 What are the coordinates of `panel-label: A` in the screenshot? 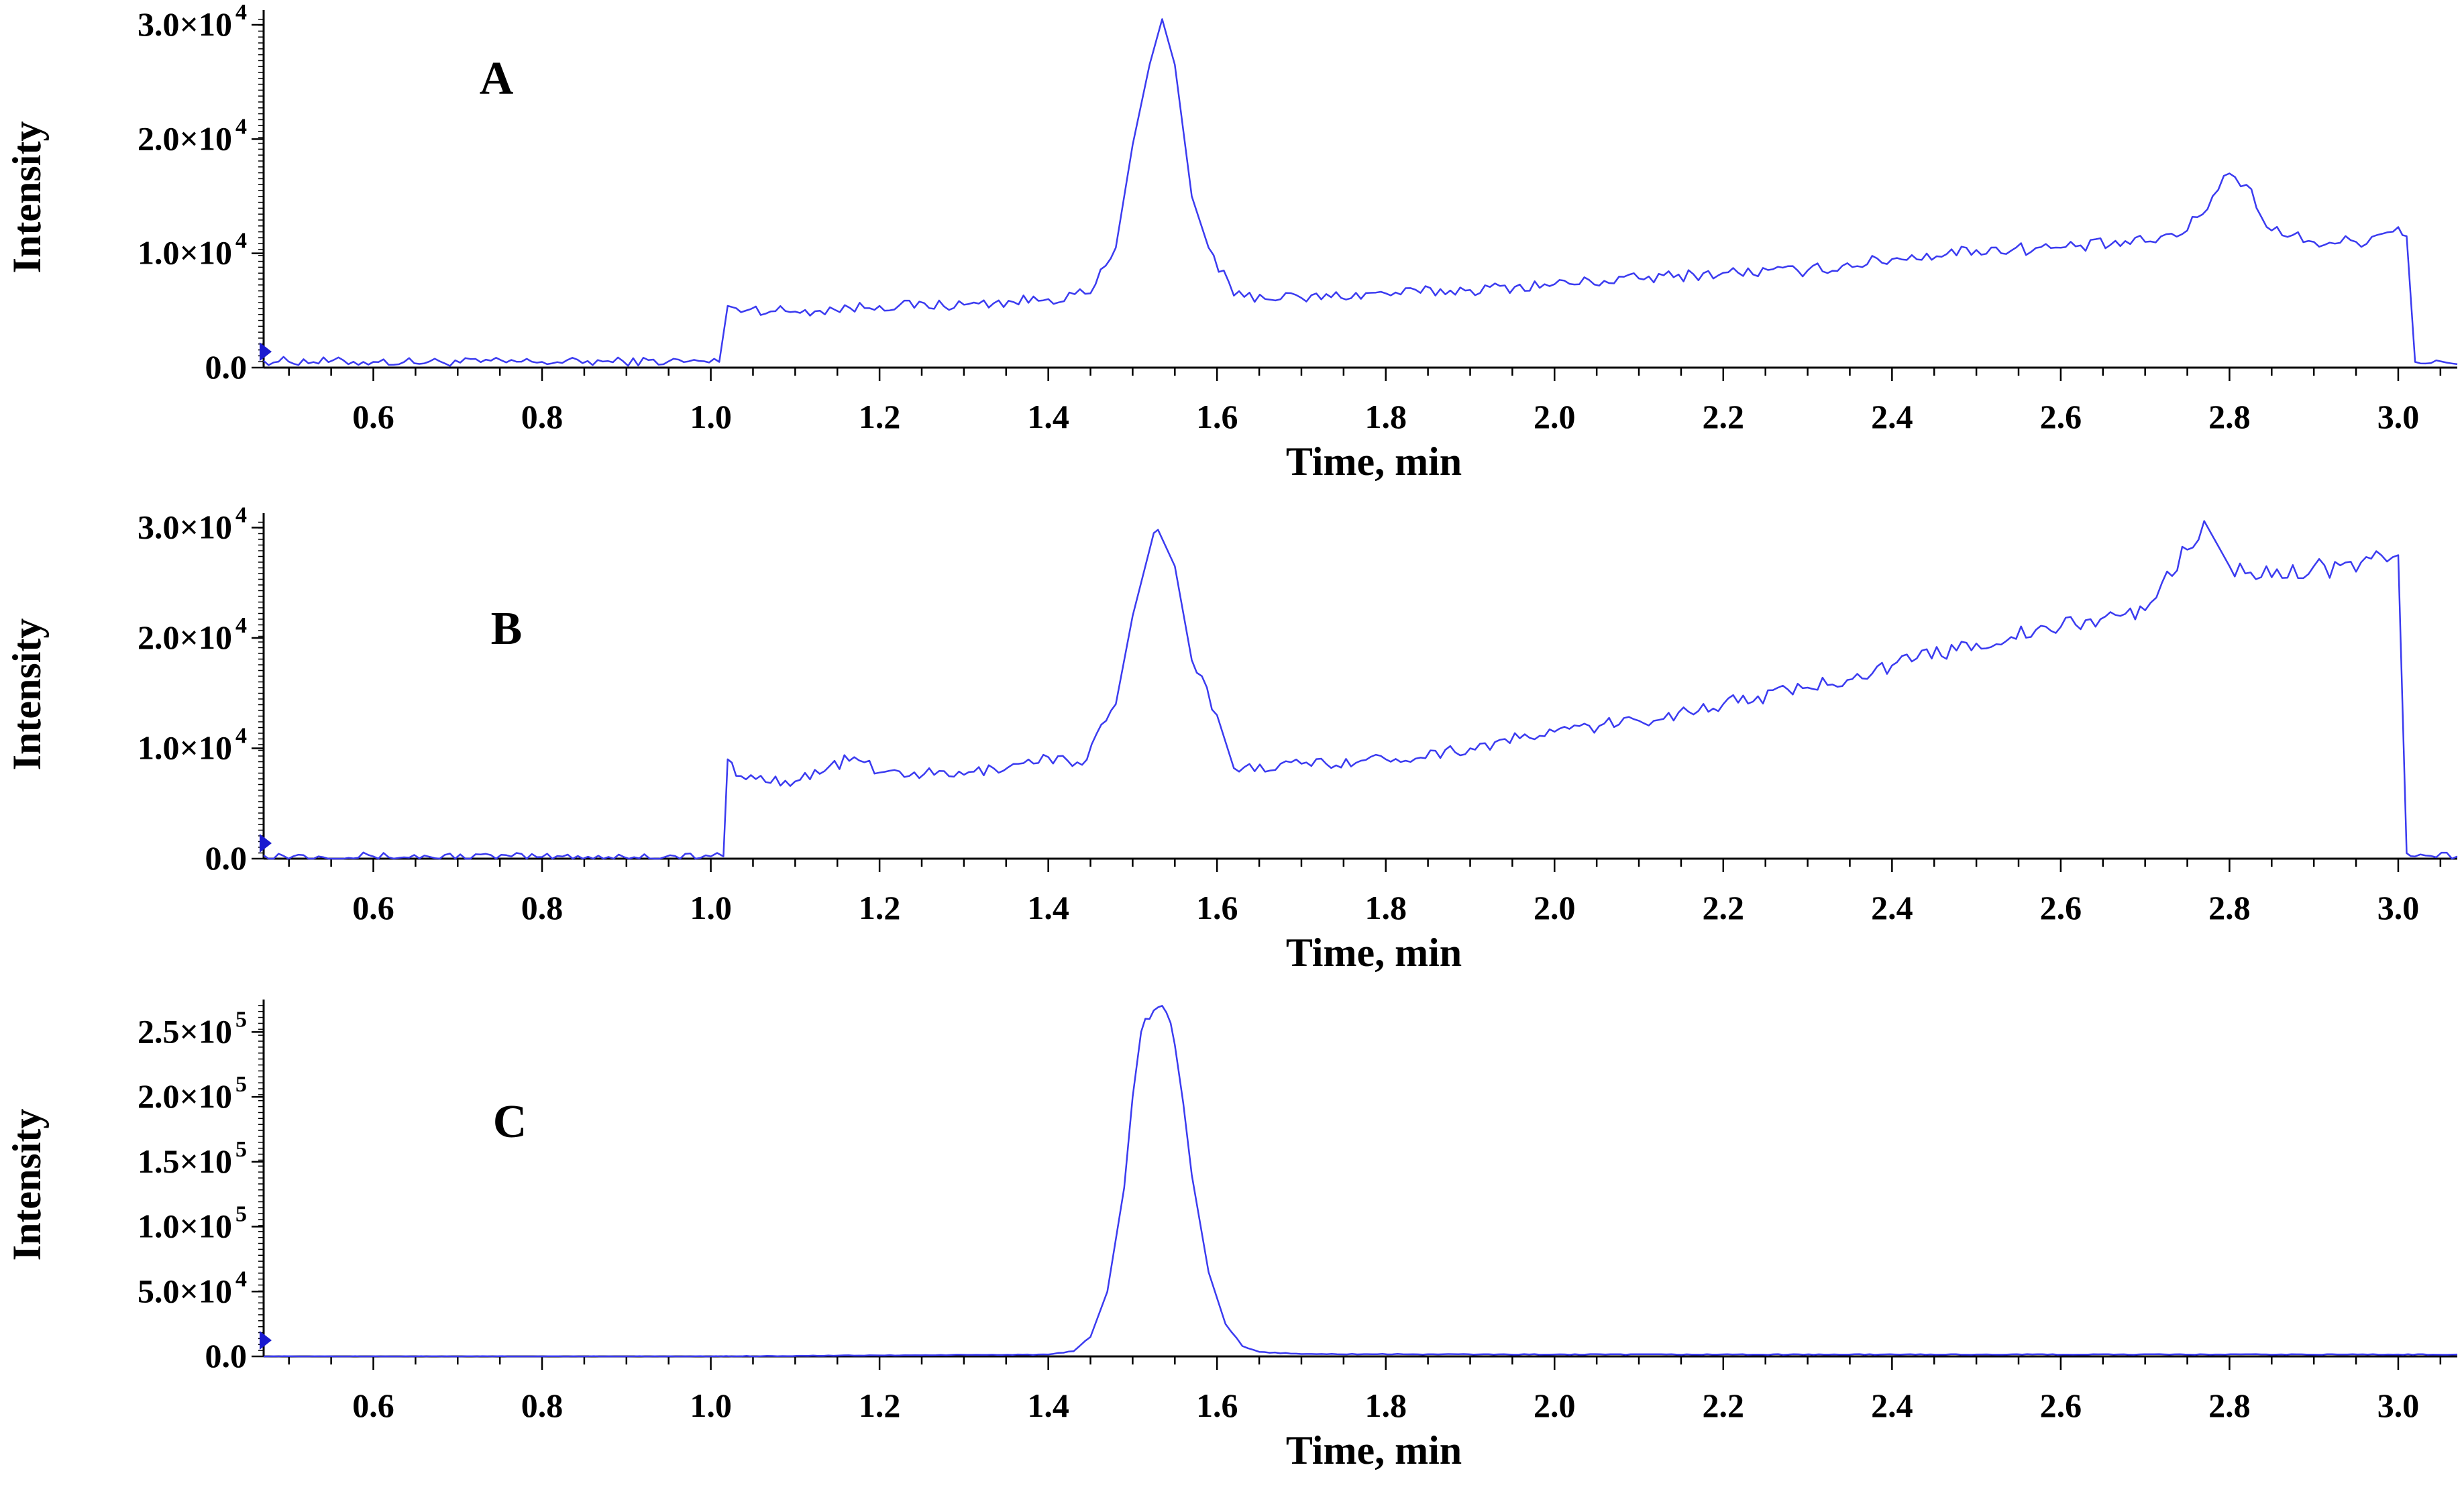 It's located at (497, 79).